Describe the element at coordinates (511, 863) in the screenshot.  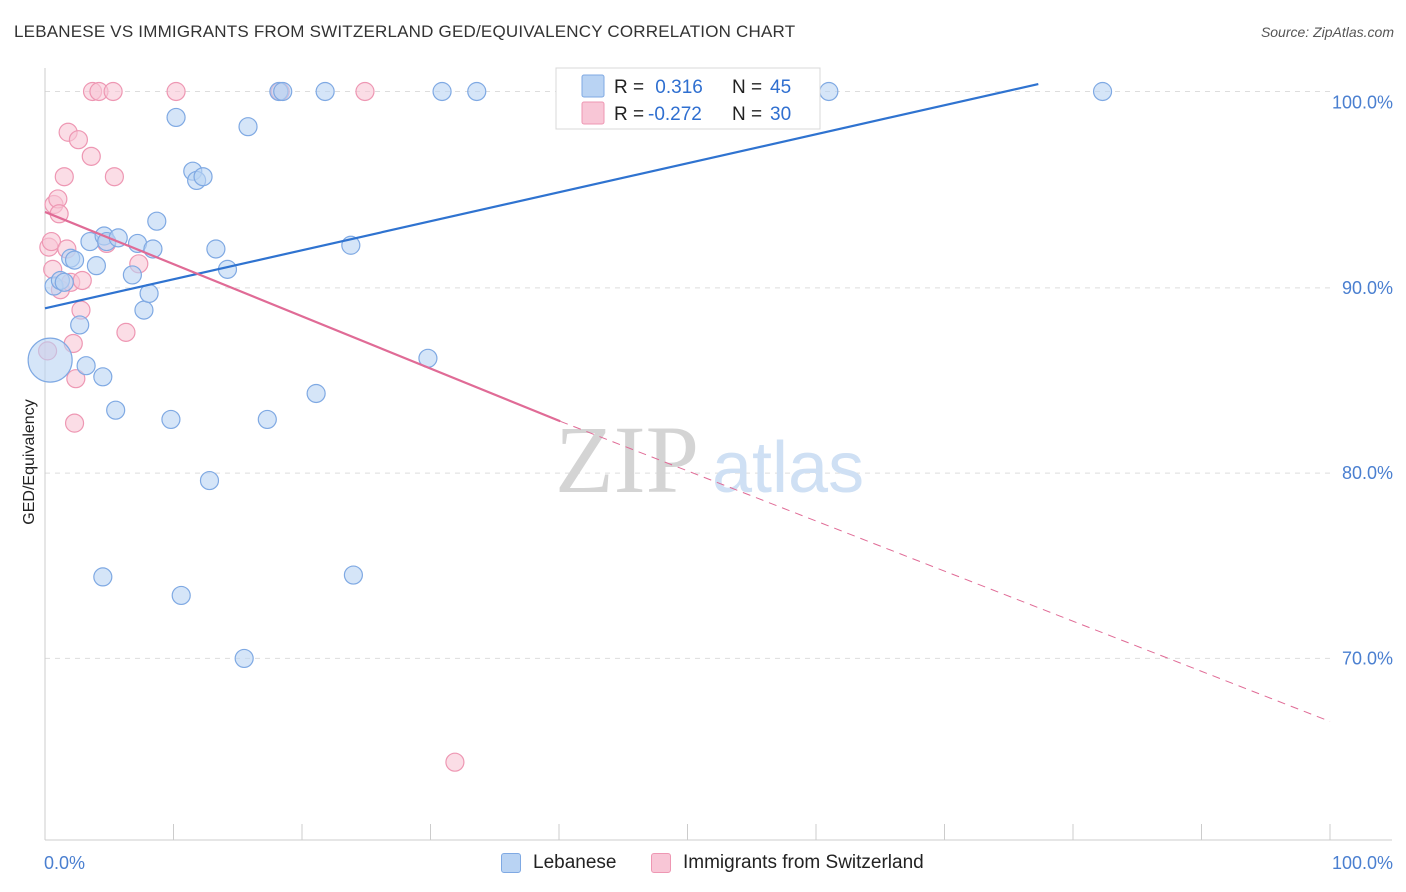
I see `legend-marker-lebanese` at that location.